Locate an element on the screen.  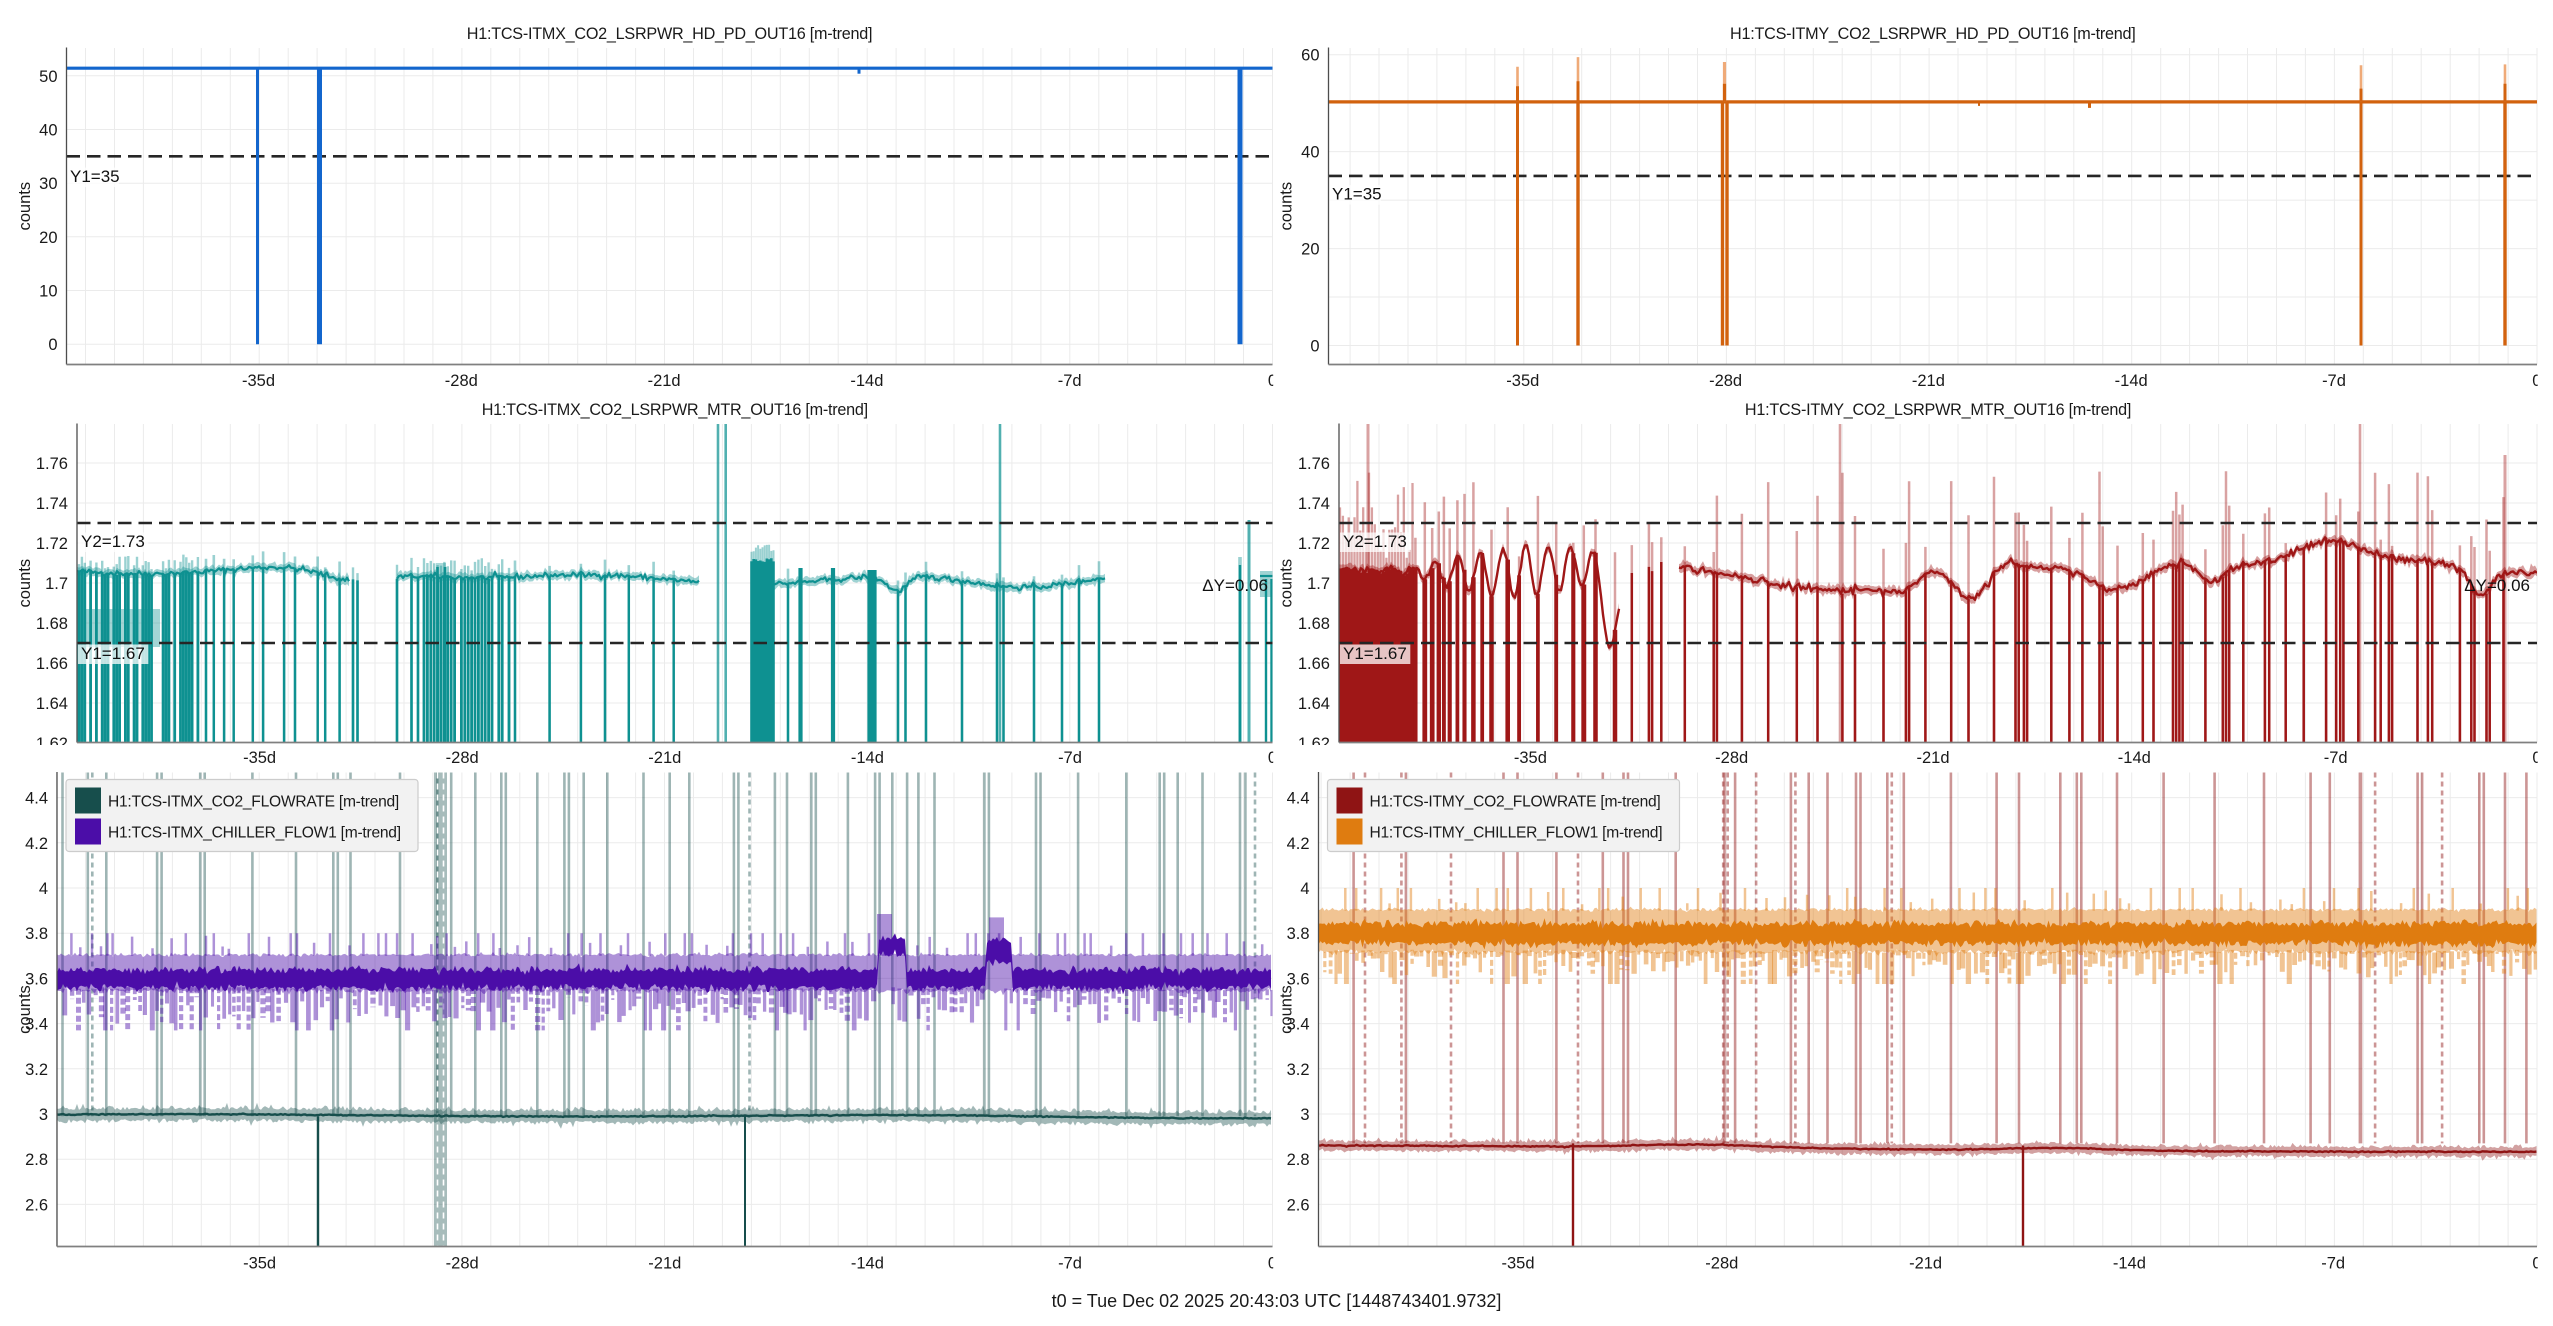
svg-text: 10 is located at coordinates (48, 292).